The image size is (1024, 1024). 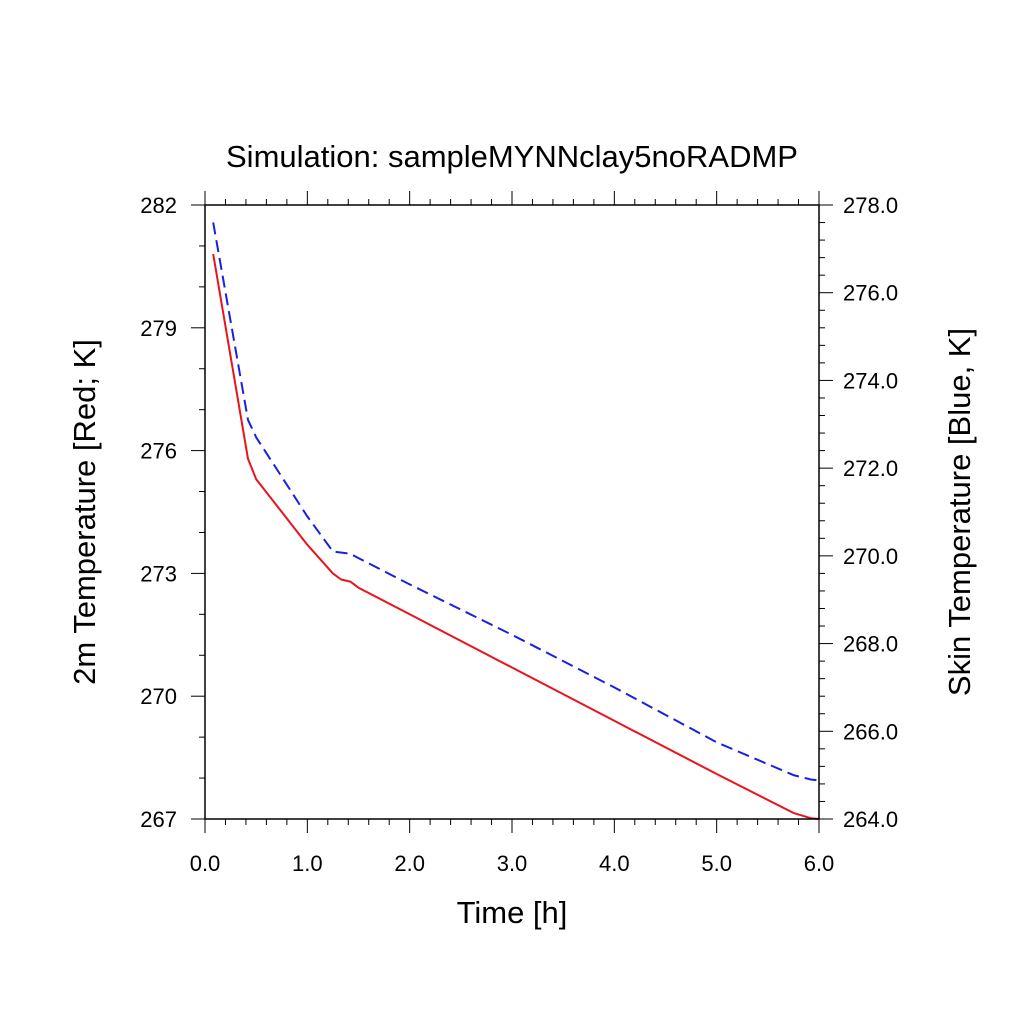 I want to click on y-right-tick-label: 272.0, so click(x=870, y=468).